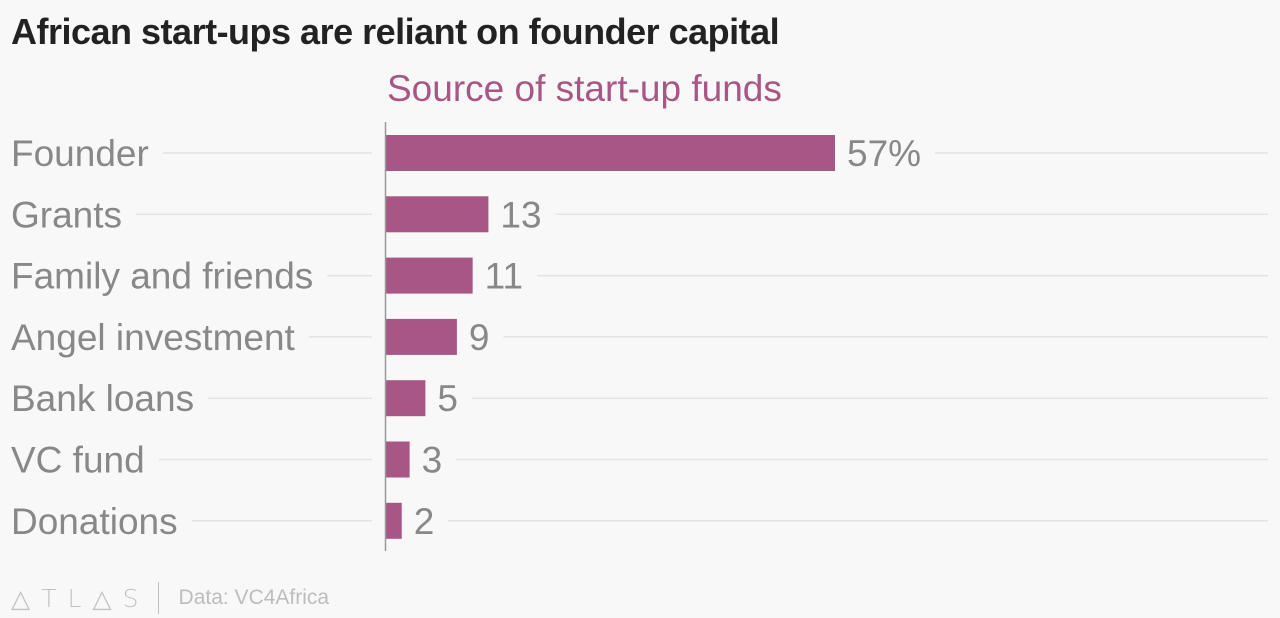  What do you see at coordinates (398, 459) in the screenshot?
I see `bar-vc-fund` at bounding box center [398, 459].